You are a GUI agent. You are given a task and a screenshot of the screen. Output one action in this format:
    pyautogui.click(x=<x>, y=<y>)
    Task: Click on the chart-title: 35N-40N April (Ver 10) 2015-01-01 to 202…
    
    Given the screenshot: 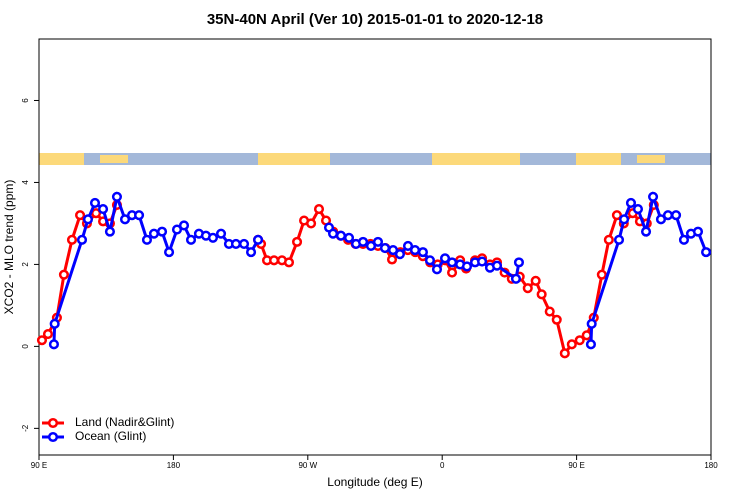 What is the action you would take?
    pyautogui.click(x=375, y=19)
    